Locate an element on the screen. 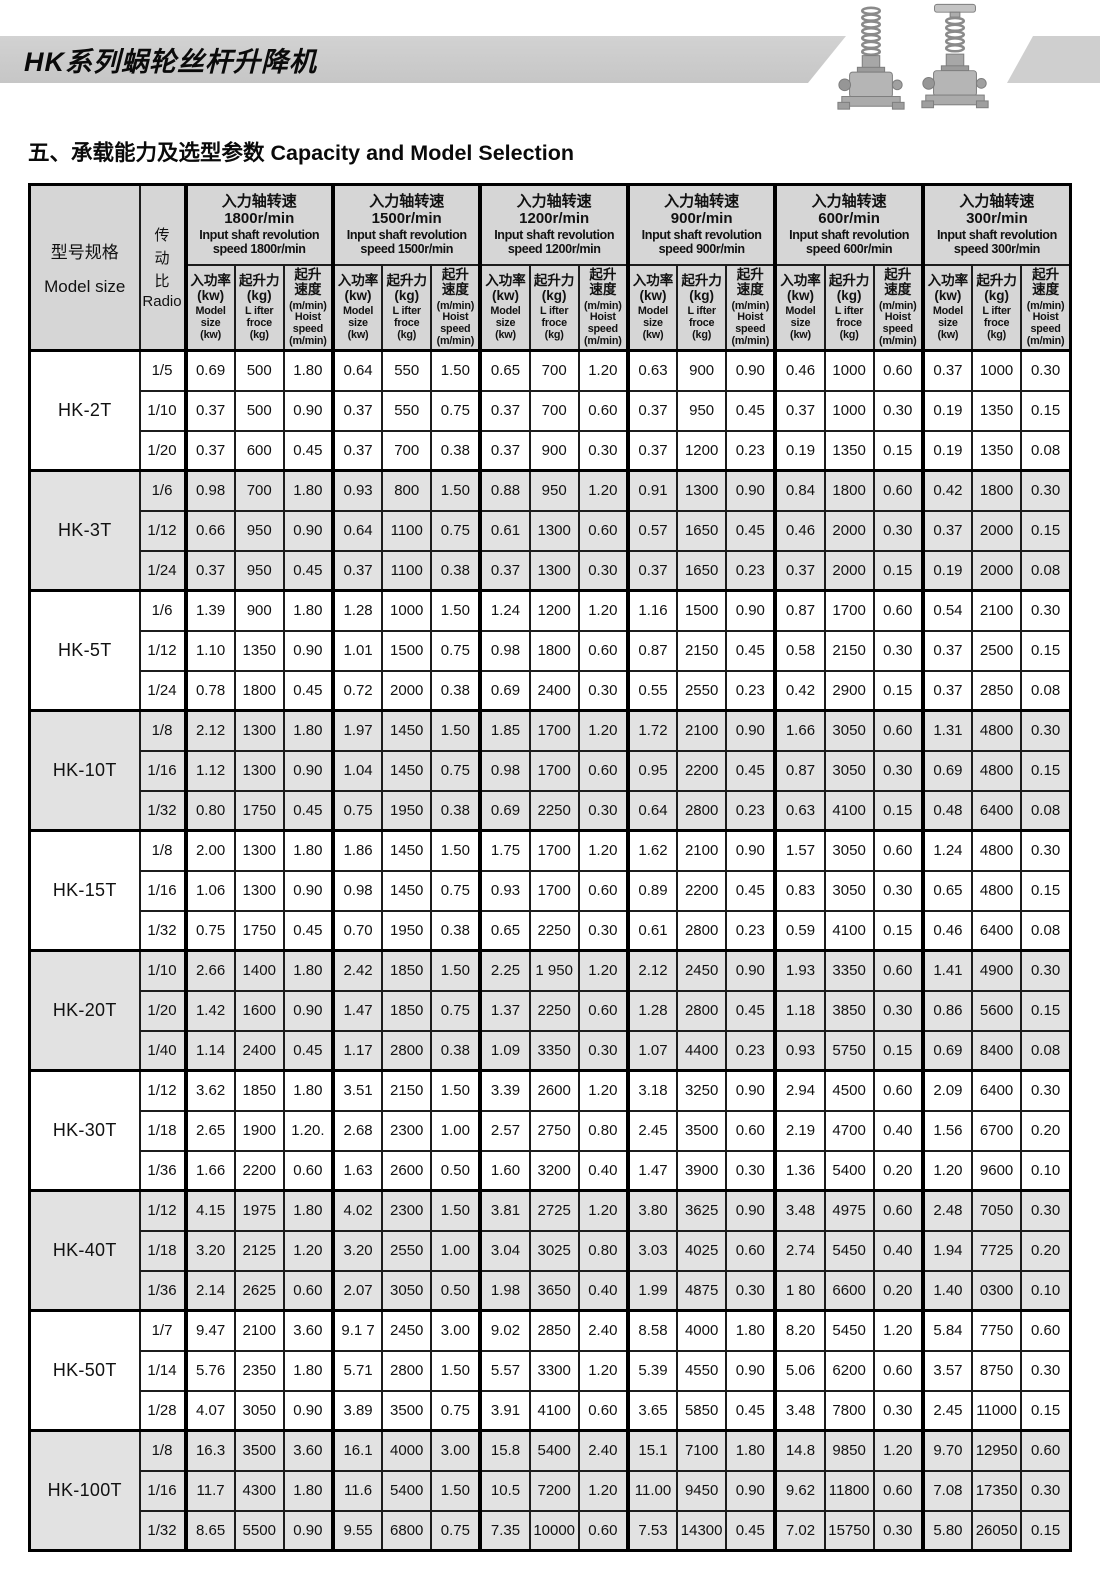 The height and width of the screenshot is (1583, 1100). value-cell: 0.93 is located at coordinates (504, 890).